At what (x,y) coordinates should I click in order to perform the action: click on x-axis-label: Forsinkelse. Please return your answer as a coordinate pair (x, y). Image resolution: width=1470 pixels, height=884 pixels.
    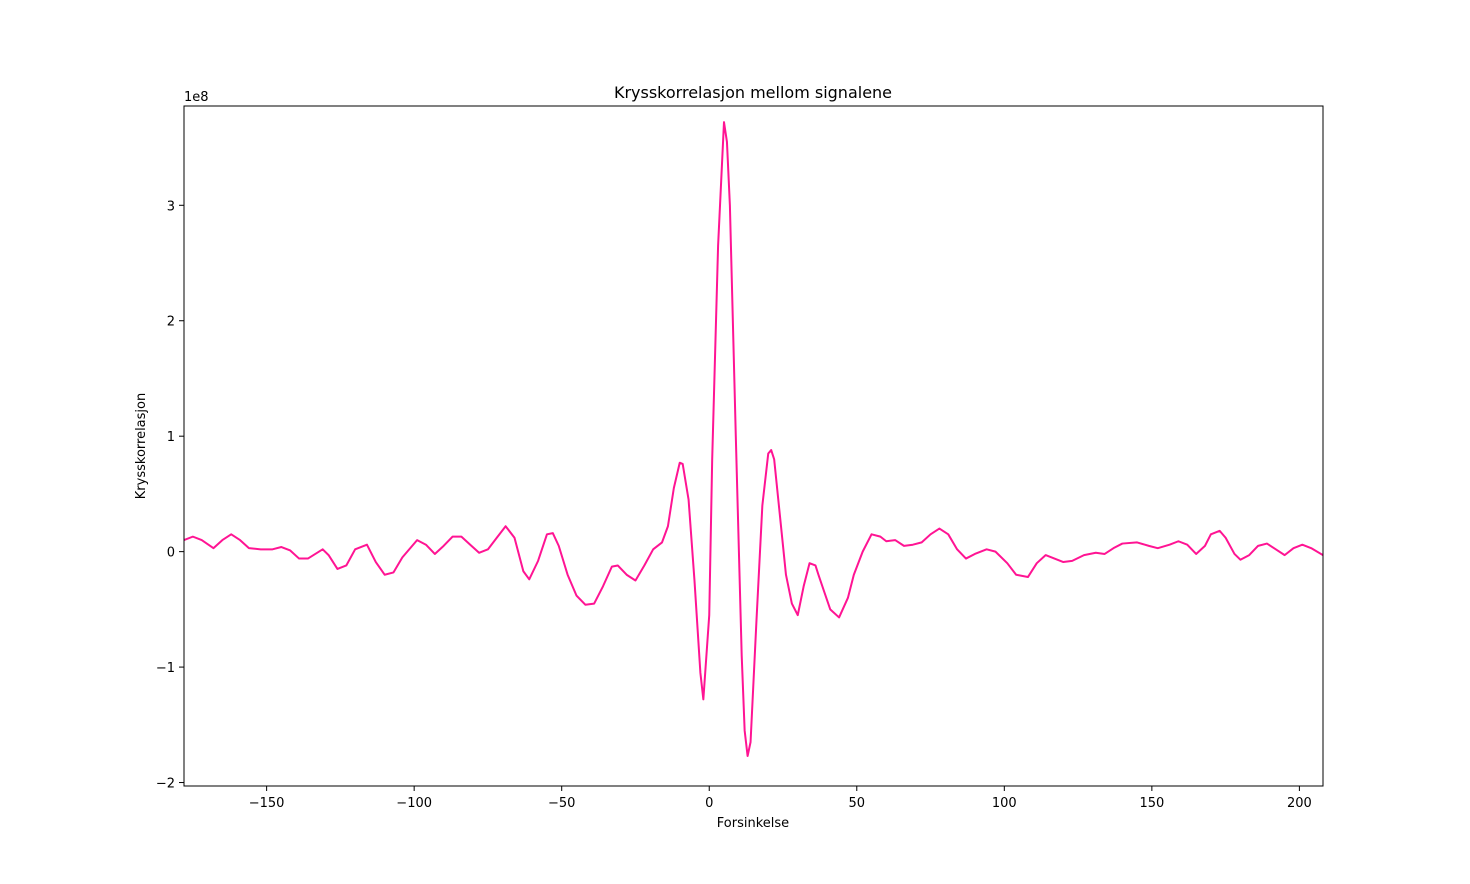
    Looking at the image, I should click on (753, 823).